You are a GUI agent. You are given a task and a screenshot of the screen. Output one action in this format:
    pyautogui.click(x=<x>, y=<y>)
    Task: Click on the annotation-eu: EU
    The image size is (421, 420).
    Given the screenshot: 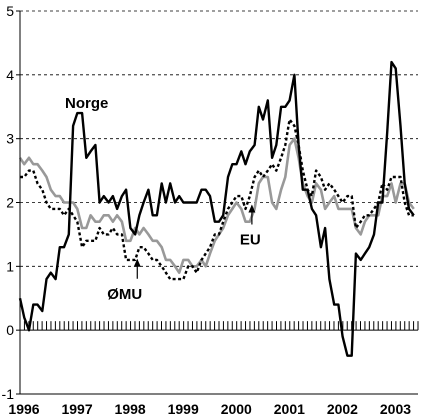 What is the action you would take?
    pyautogui.click(x=250, y=240)
    